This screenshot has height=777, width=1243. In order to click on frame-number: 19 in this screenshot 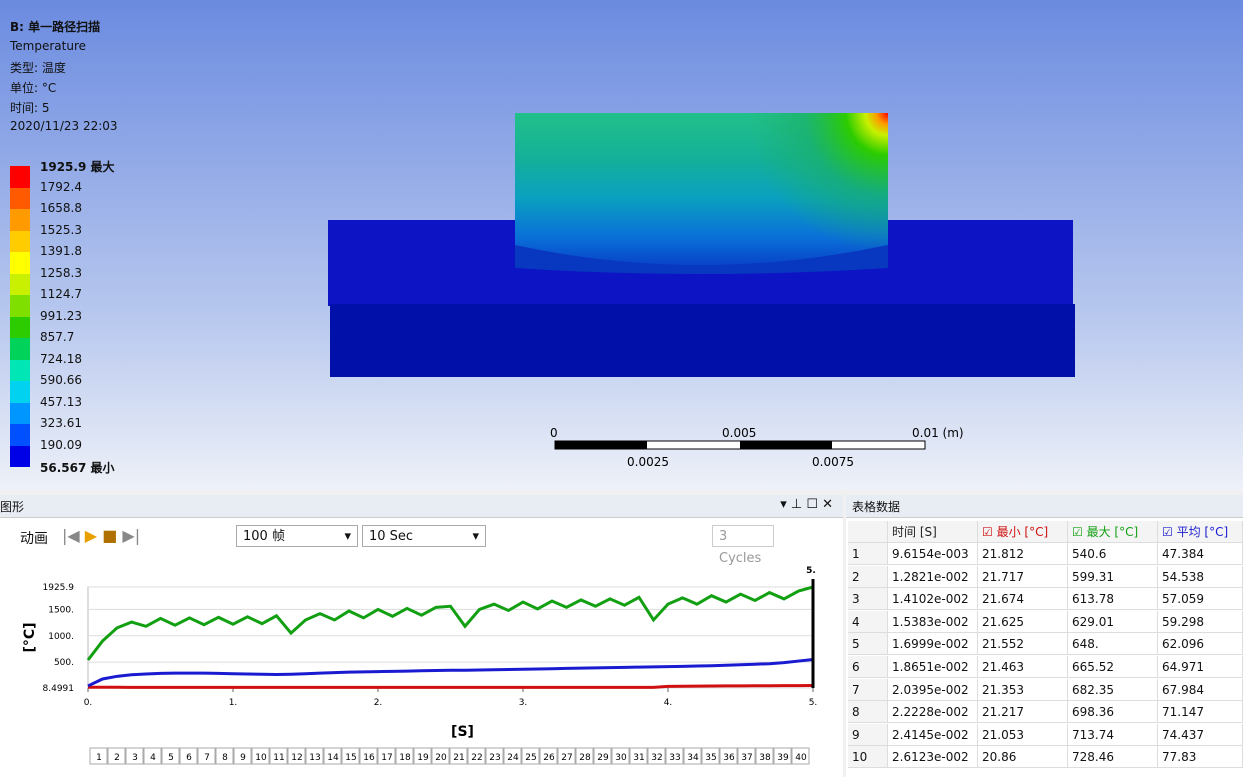, I will do `click(423, 758)`.